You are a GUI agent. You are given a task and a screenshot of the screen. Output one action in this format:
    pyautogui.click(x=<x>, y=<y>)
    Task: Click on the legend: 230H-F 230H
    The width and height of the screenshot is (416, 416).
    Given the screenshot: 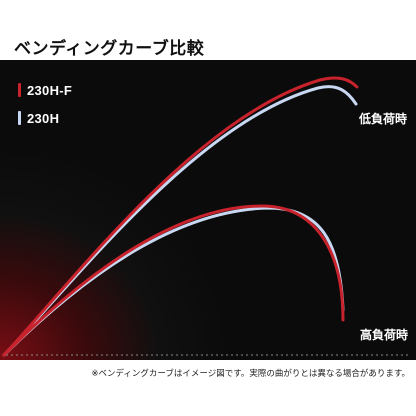 What is the action you would take?
    pyautogui.click(x=45, y=110)
    